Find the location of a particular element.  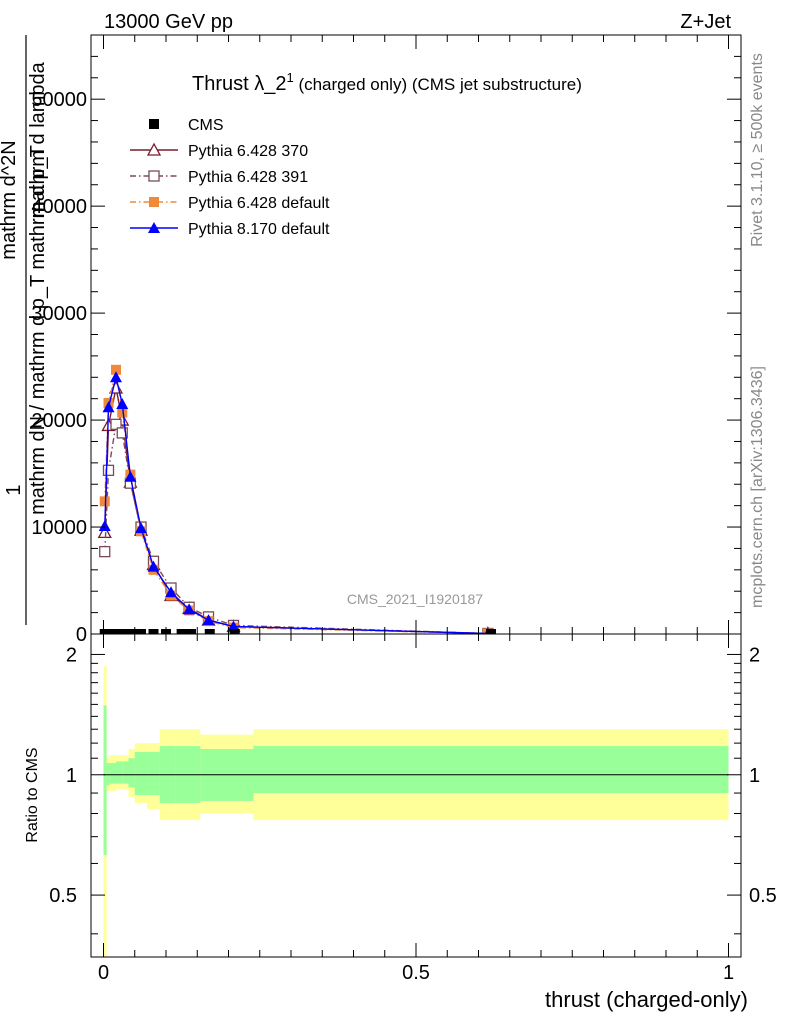

y-axis-label-bottom: mathrm d lambda is located at coordinates (38, 139).